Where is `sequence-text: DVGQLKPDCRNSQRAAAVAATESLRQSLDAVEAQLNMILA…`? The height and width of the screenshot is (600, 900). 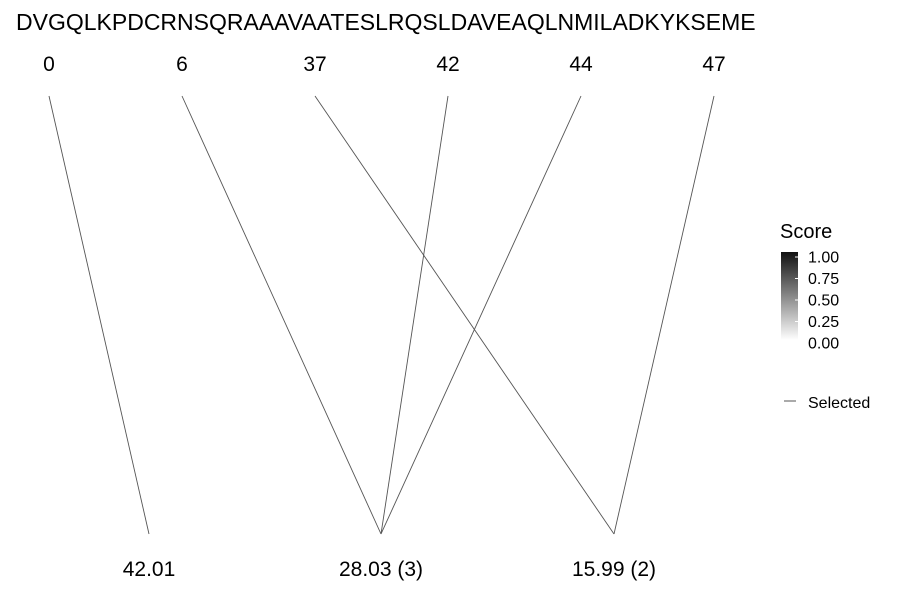 sequence-text: DVGQLKPDCRNSQRAAAVAATESLRQSLDAVEAQLNMILA… is located at coordinates (386, 22).